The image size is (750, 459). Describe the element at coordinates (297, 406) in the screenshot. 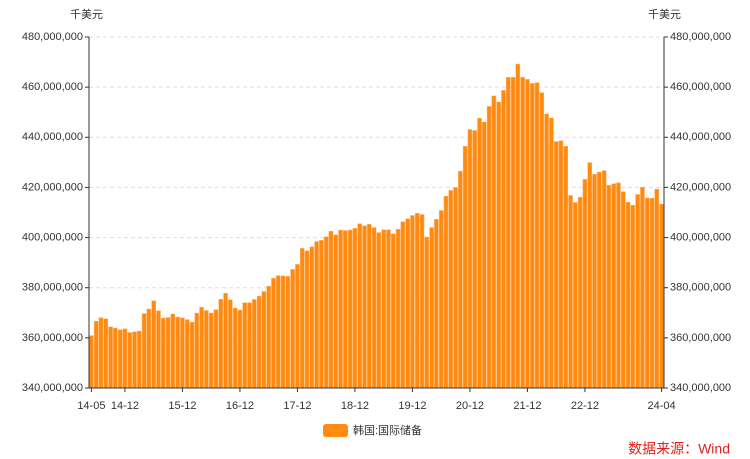

I see `x-tick-label: 17-12` at that location.